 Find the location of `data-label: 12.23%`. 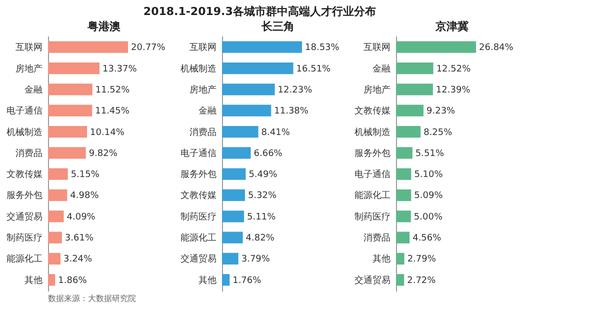

data-label: 12.23% is located at coordinates (295, 90).